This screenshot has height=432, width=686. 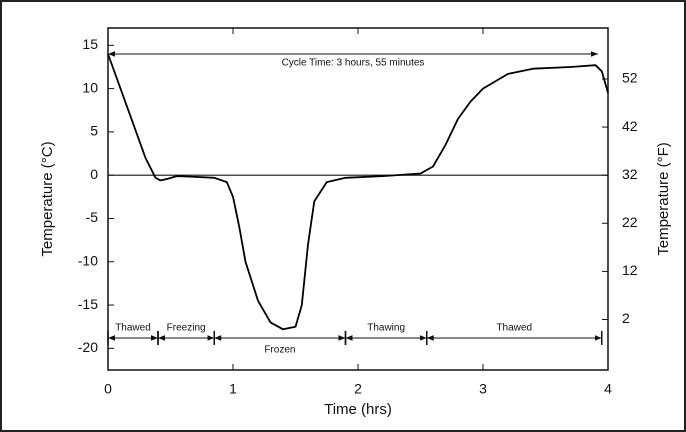 I want to click on y2-tick-label: 2, so click(x=626, y=318).